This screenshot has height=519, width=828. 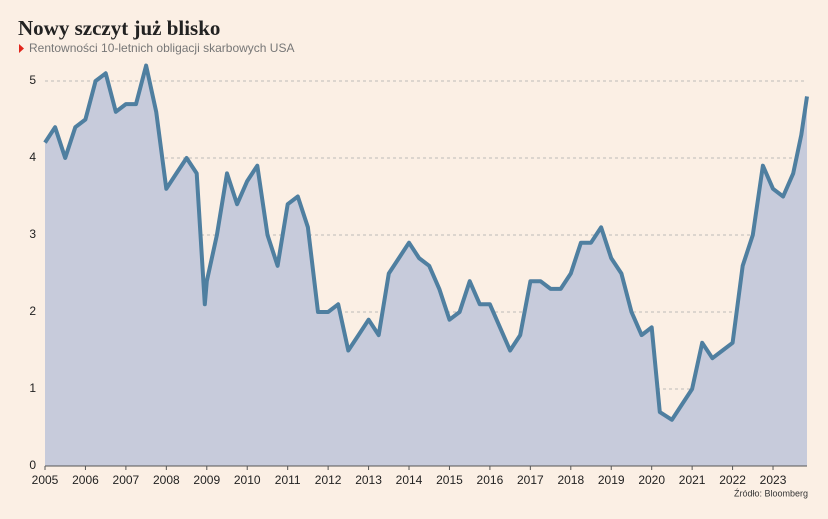 What do you see at coordinates (85, 480) in the screenshot?
I see `x-tick-label: 2006` at bounding box center [85, 480].